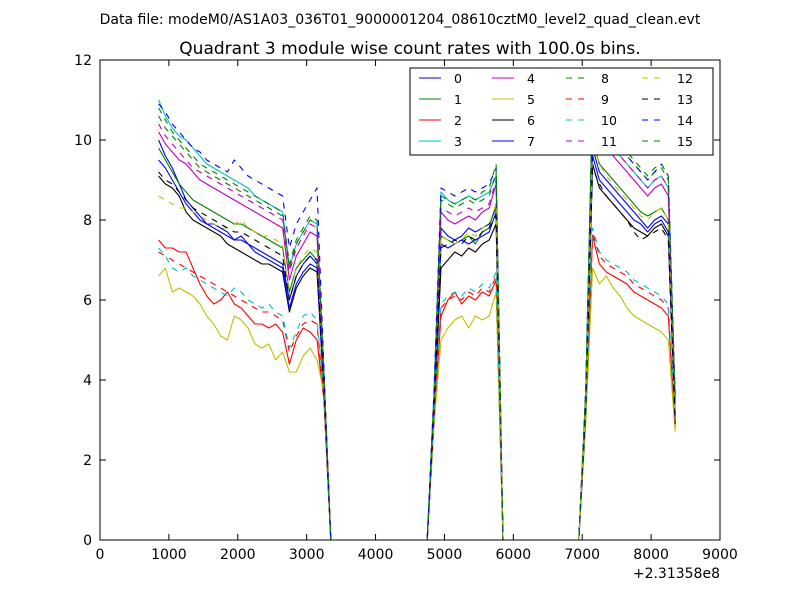  Describe the element at coordinates (651, 555) in the screenshot. I see `x-tick-label: 8000` at that location.